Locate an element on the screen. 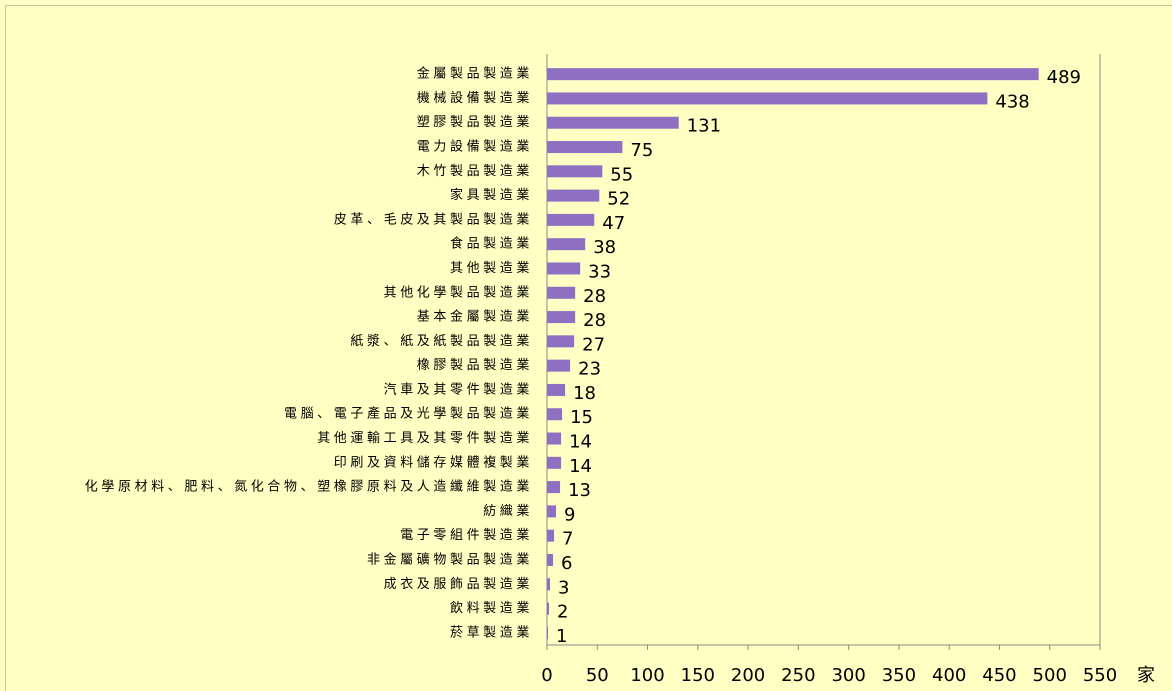 The image size is (1172, 691). y-tick-label: 電力設備製造業 is located at coordinates (475, 147).